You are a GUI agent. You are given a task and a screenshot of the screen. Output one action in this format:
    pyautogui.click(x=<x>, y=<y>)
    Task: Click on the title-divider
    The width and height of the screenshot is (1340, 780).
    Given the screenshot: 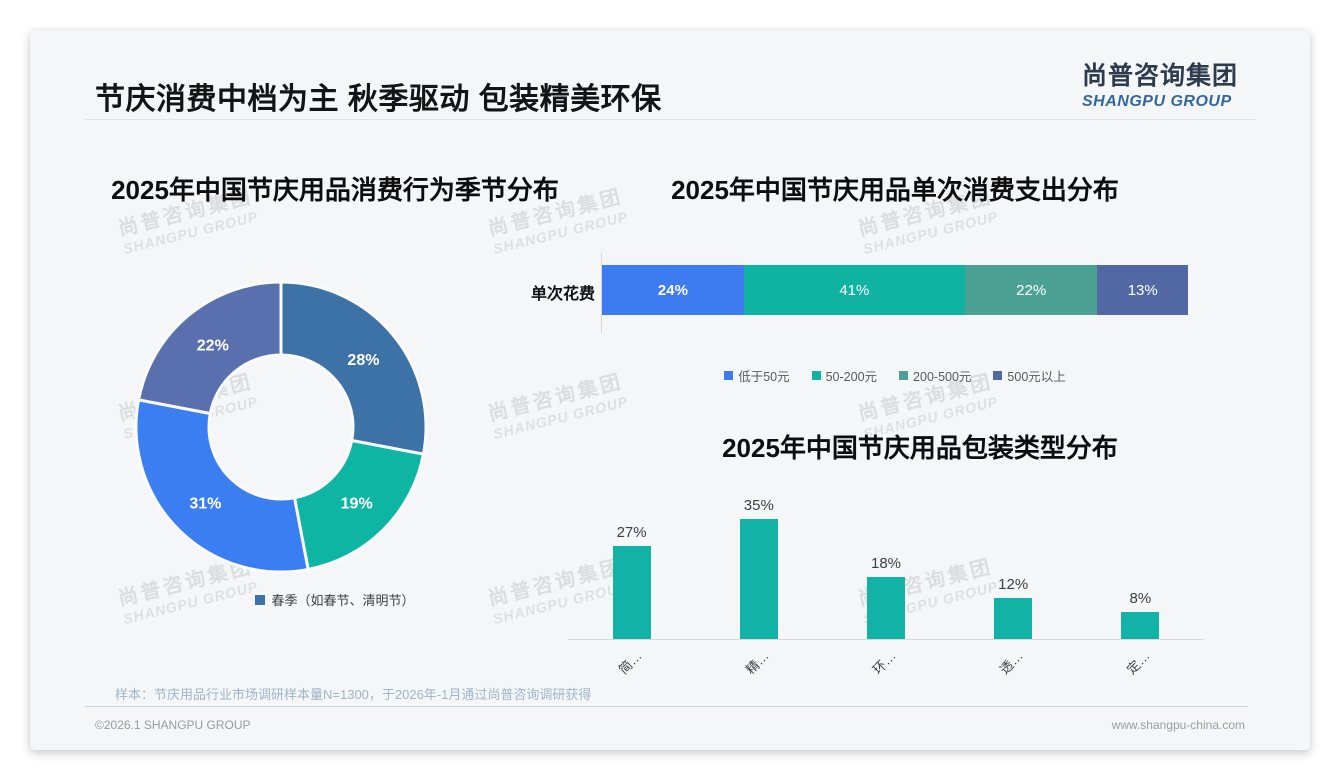 What is the action you would take?
    pyautogui.click(x=670, y=119)
    